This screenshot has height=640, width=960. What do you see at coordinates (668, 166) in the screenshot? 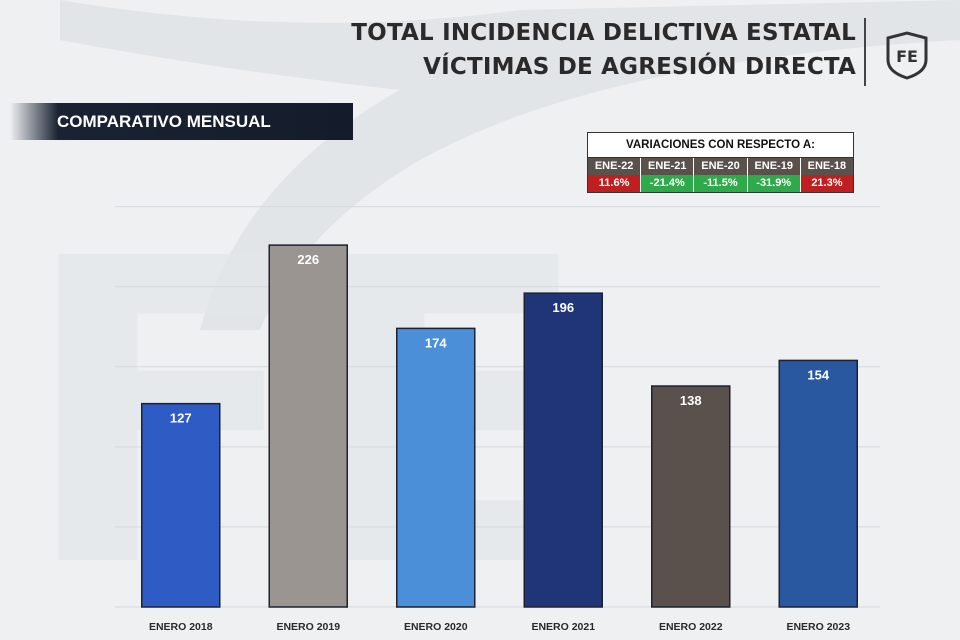
I see `variation-label: ENE-21` at bounding box center [668, 166].